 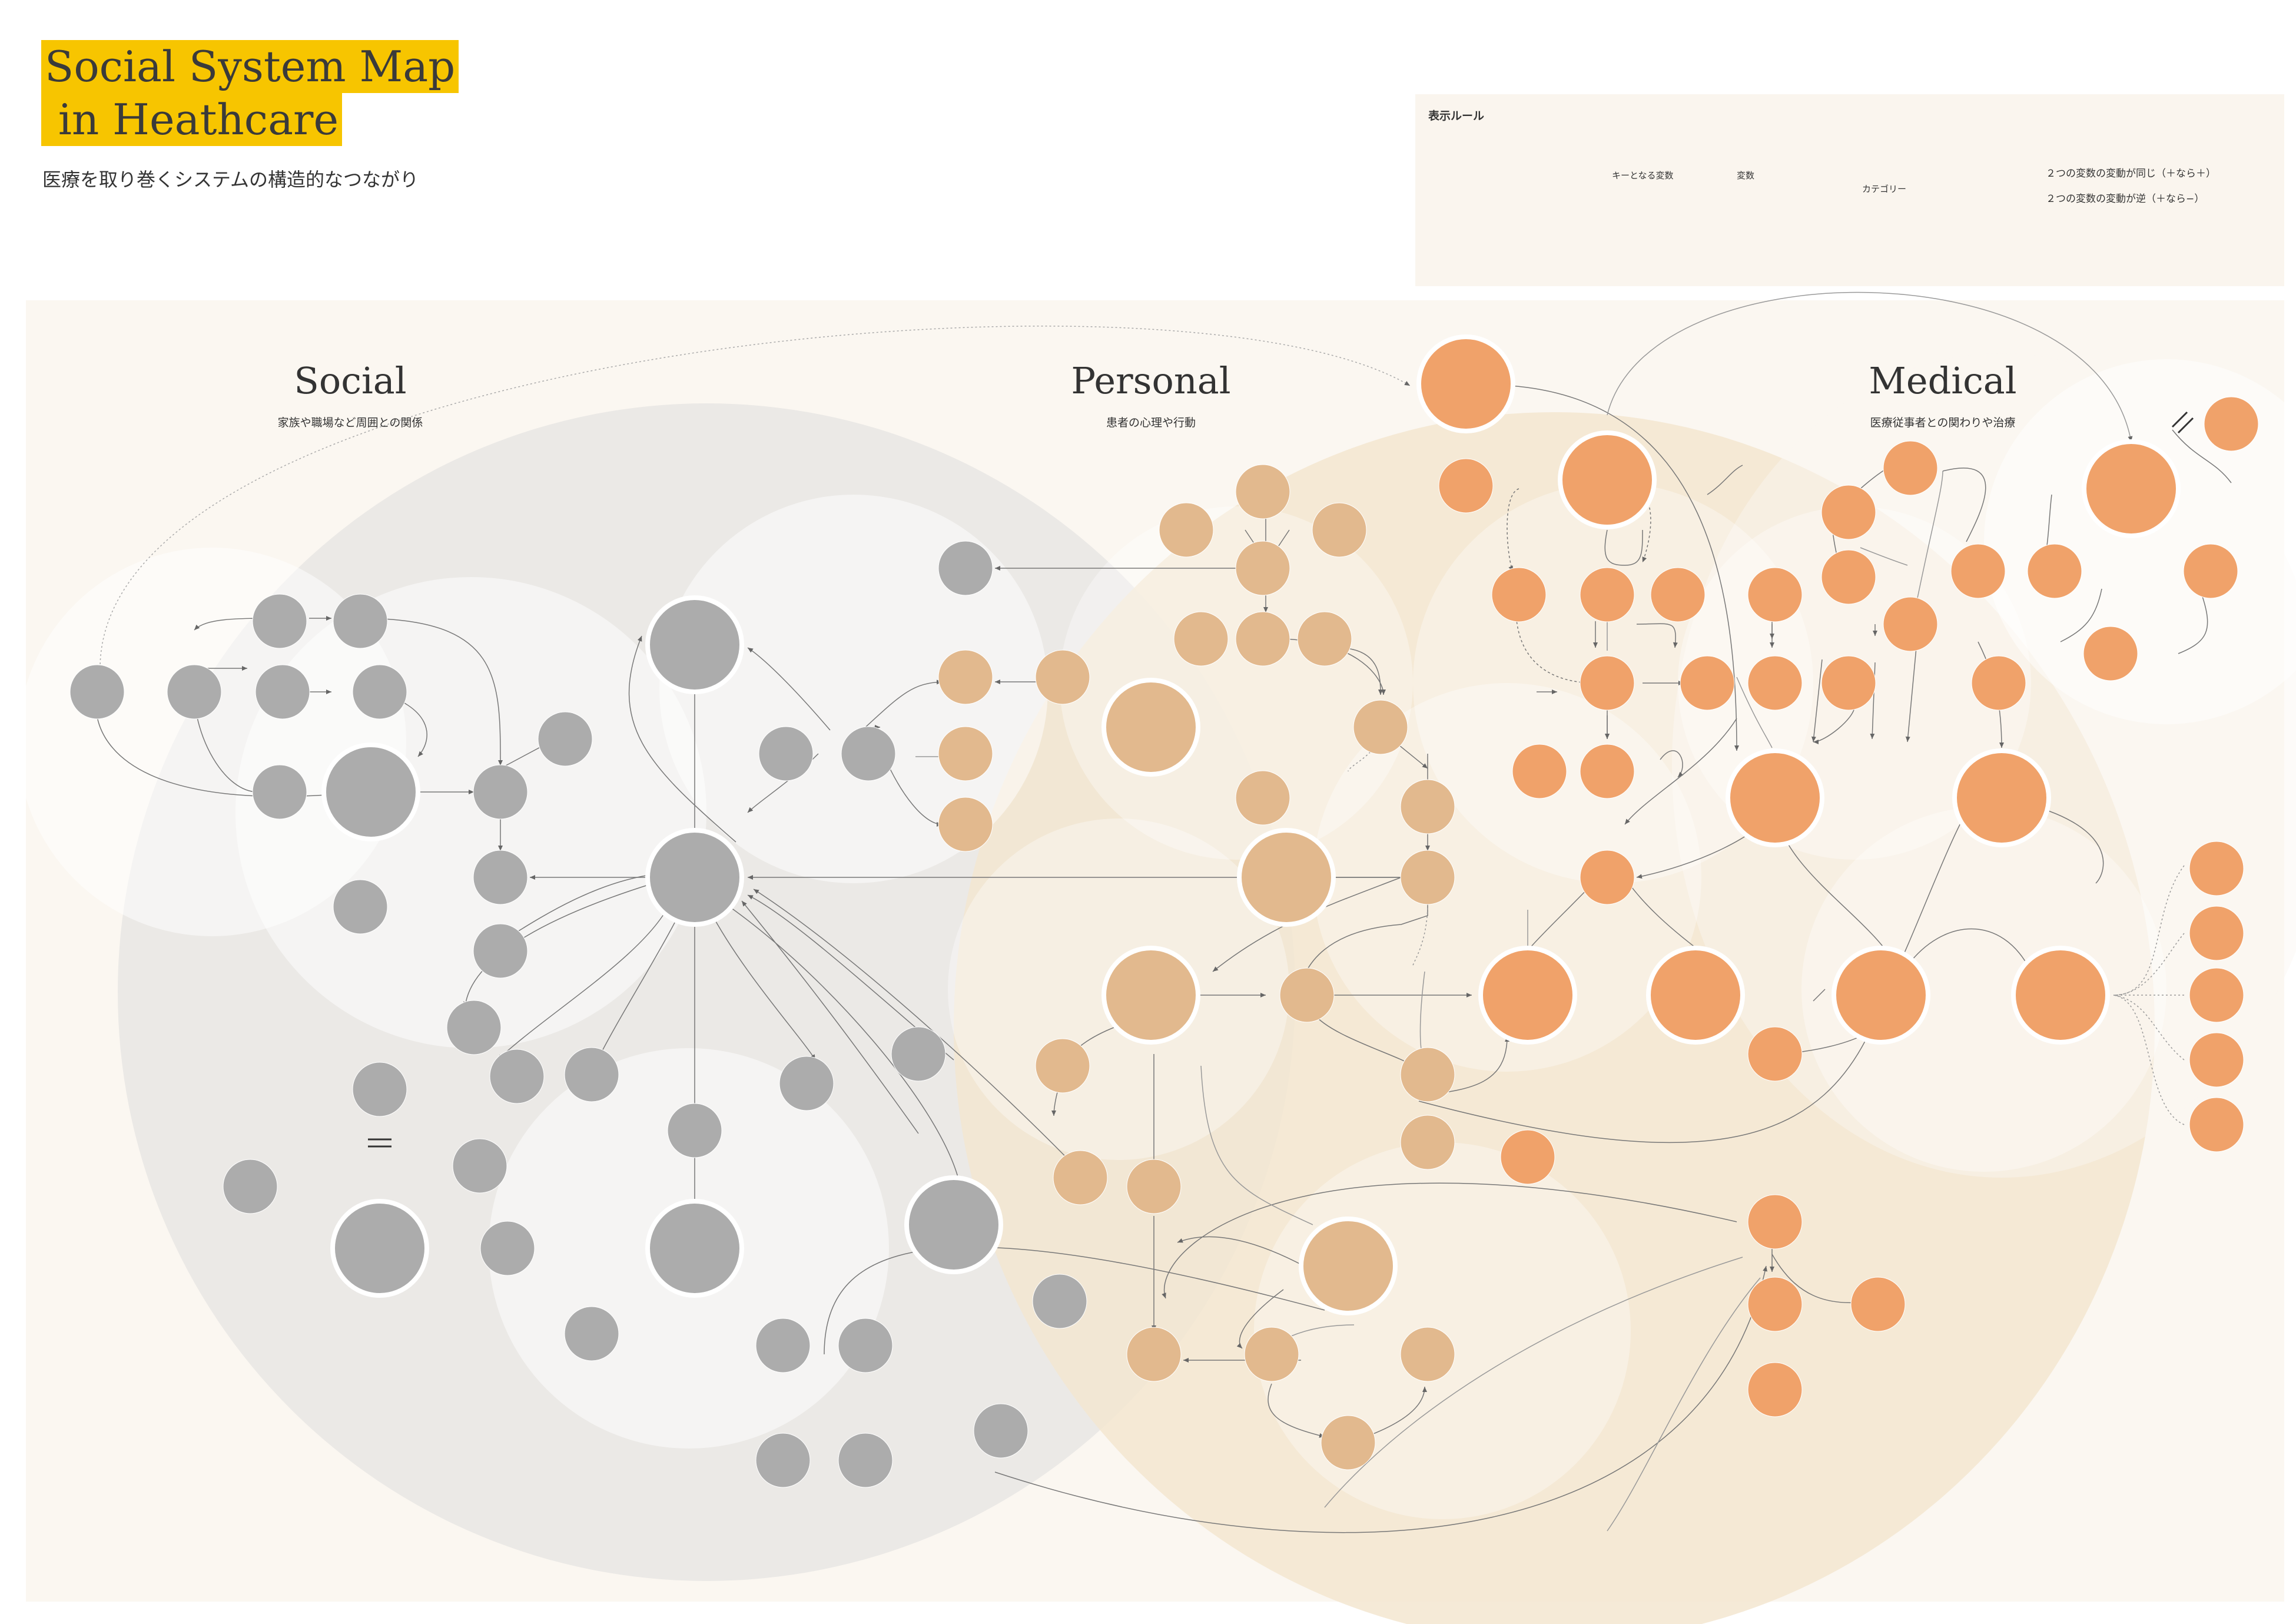 What do you see at coordinates (350, 422) in the screenshot?
I see `section-subtitle-social: 家族や職場など周囲との関係` at bounding box center [350, 422].